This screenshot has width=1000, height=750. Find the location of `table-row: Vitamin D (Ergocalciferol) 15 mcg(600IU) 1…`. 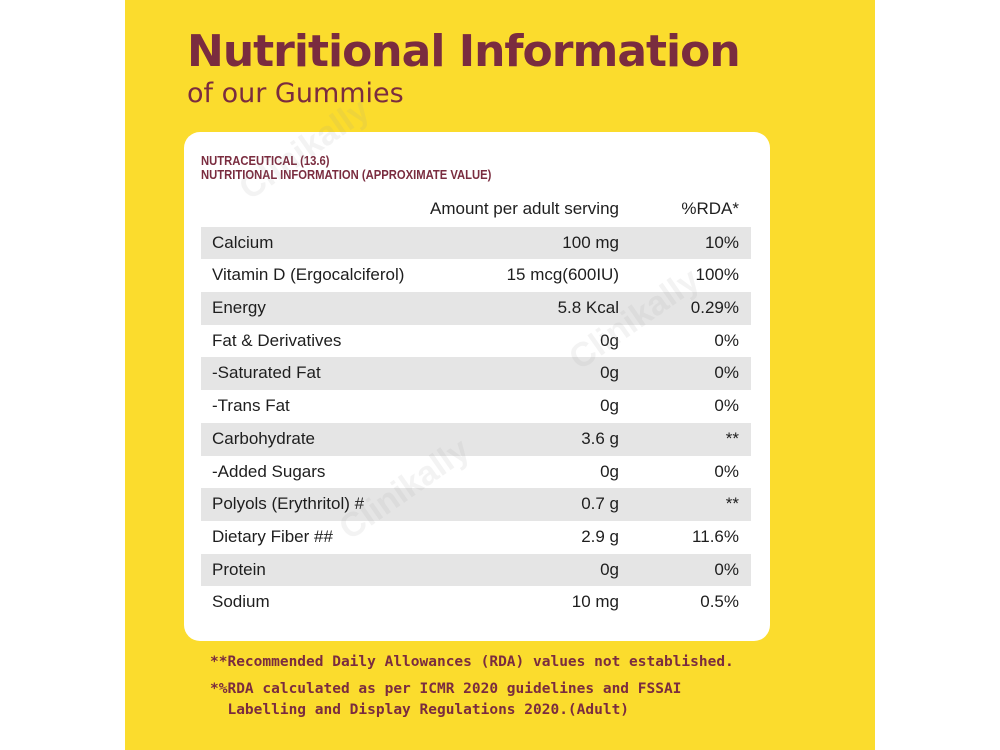

table-row: Vitamin D (Ergocalciferol) 15 mcg(600IU) 1… is located at coordinates (476, 275).